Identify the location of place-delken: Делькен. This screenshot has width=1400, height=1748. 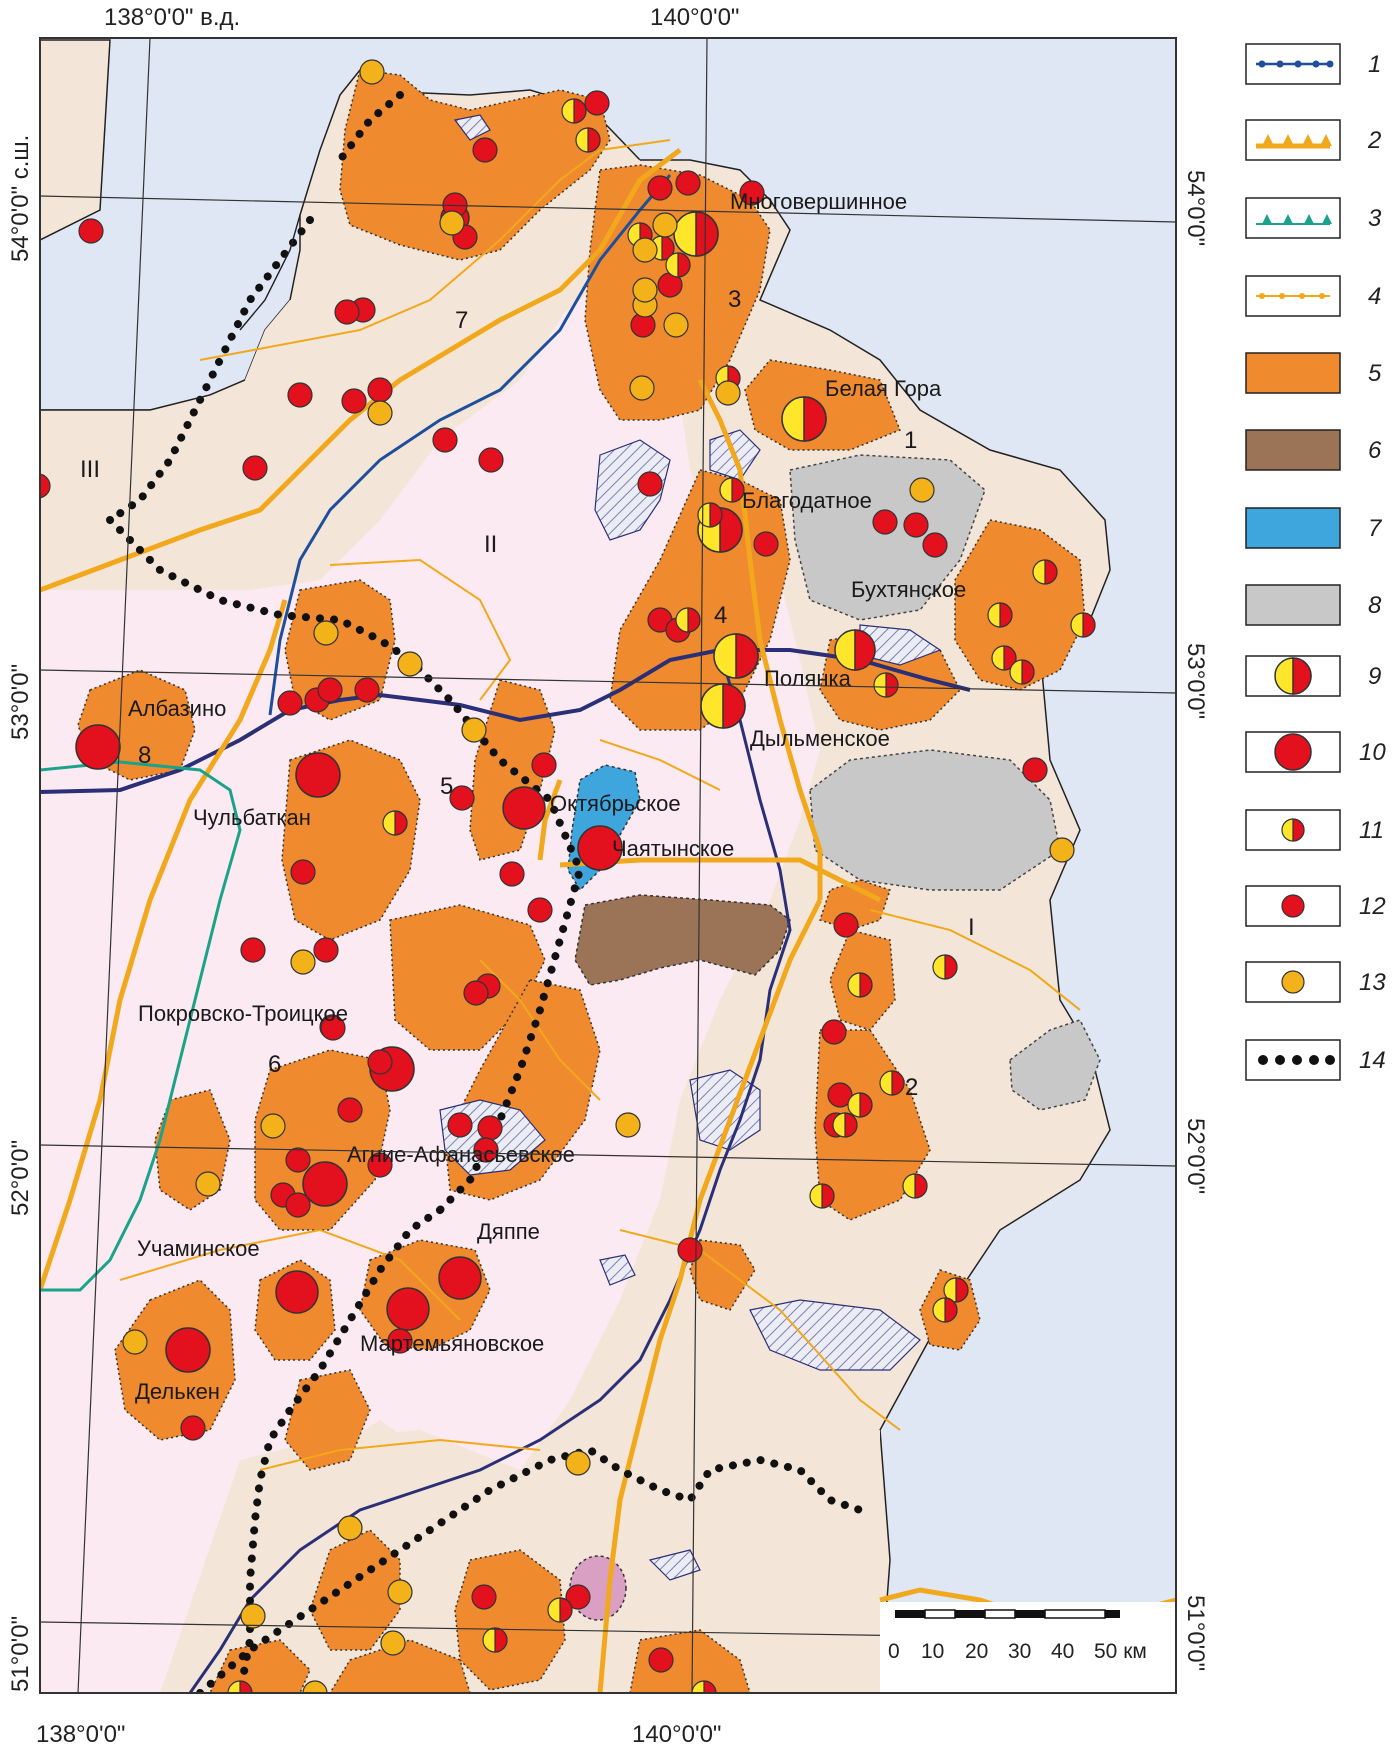
(177, 1391).